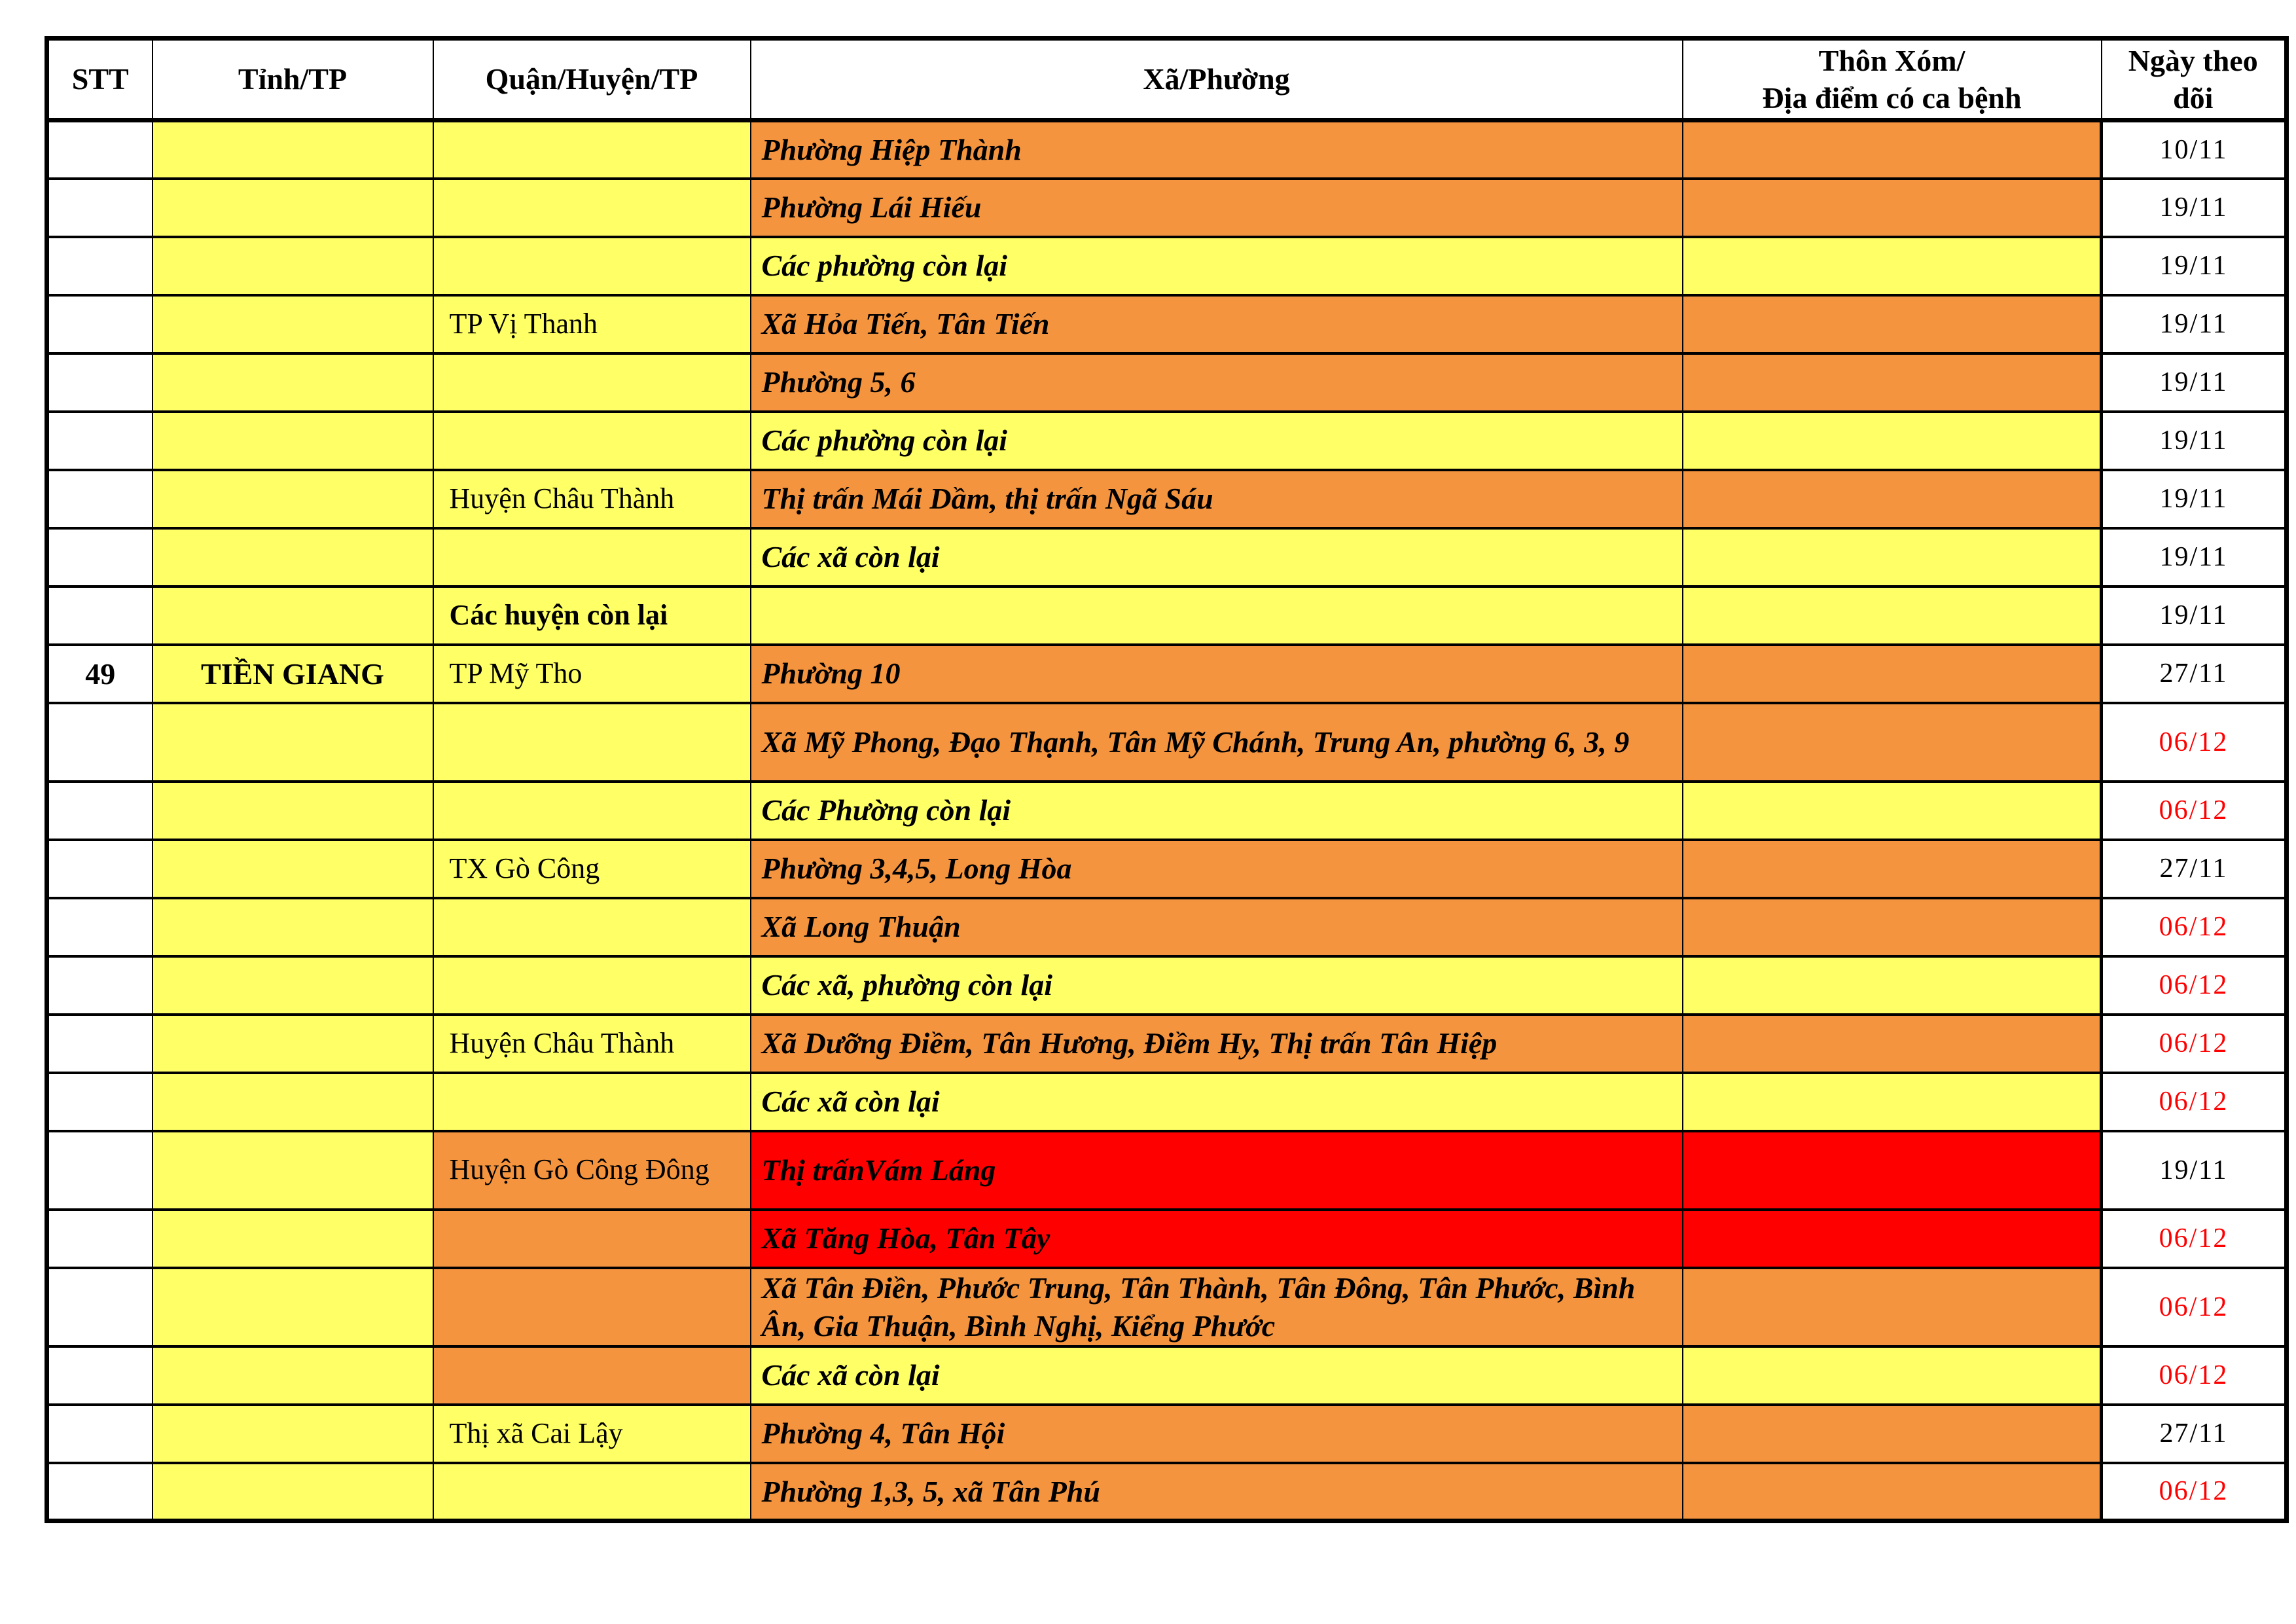  I want to click on table-row: Xã Tăng Hòa, Tân Tây 06/12, so click(1166, 1238).